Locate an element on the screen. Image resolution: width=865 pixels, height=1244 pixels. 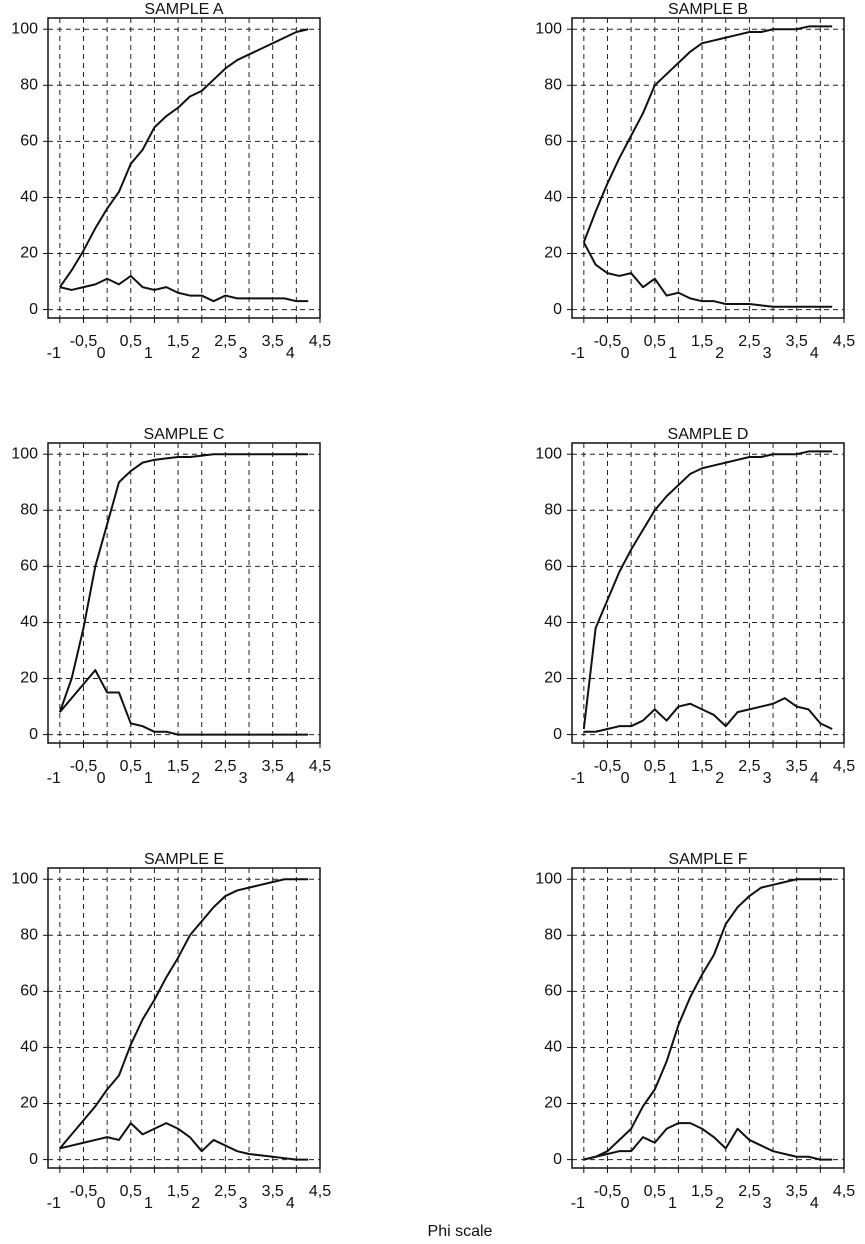
chart-title: SAMPLE C is located at coordinates (184, 434).